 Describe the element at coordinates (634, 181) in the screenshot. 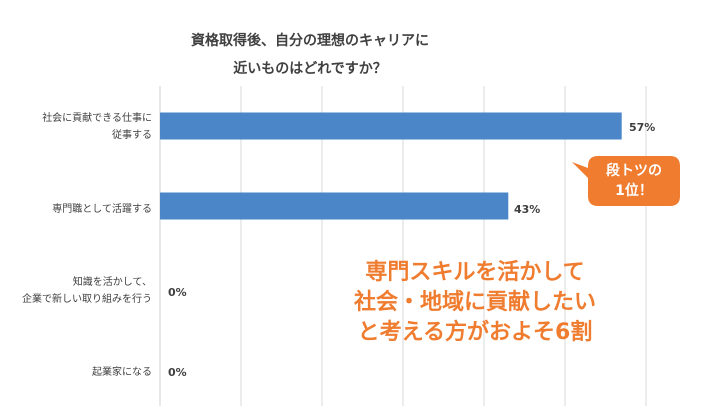

I see `callout-text: 段トツの 1位！` at that location.